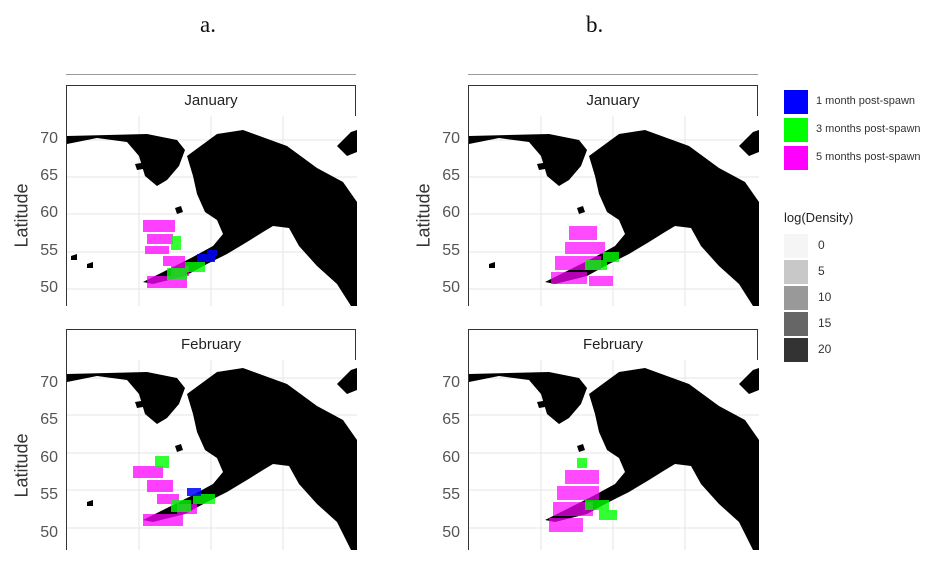 The height and width of the screenshot is (561, 946). I want to click on density-label: 20, so click(825, 349).